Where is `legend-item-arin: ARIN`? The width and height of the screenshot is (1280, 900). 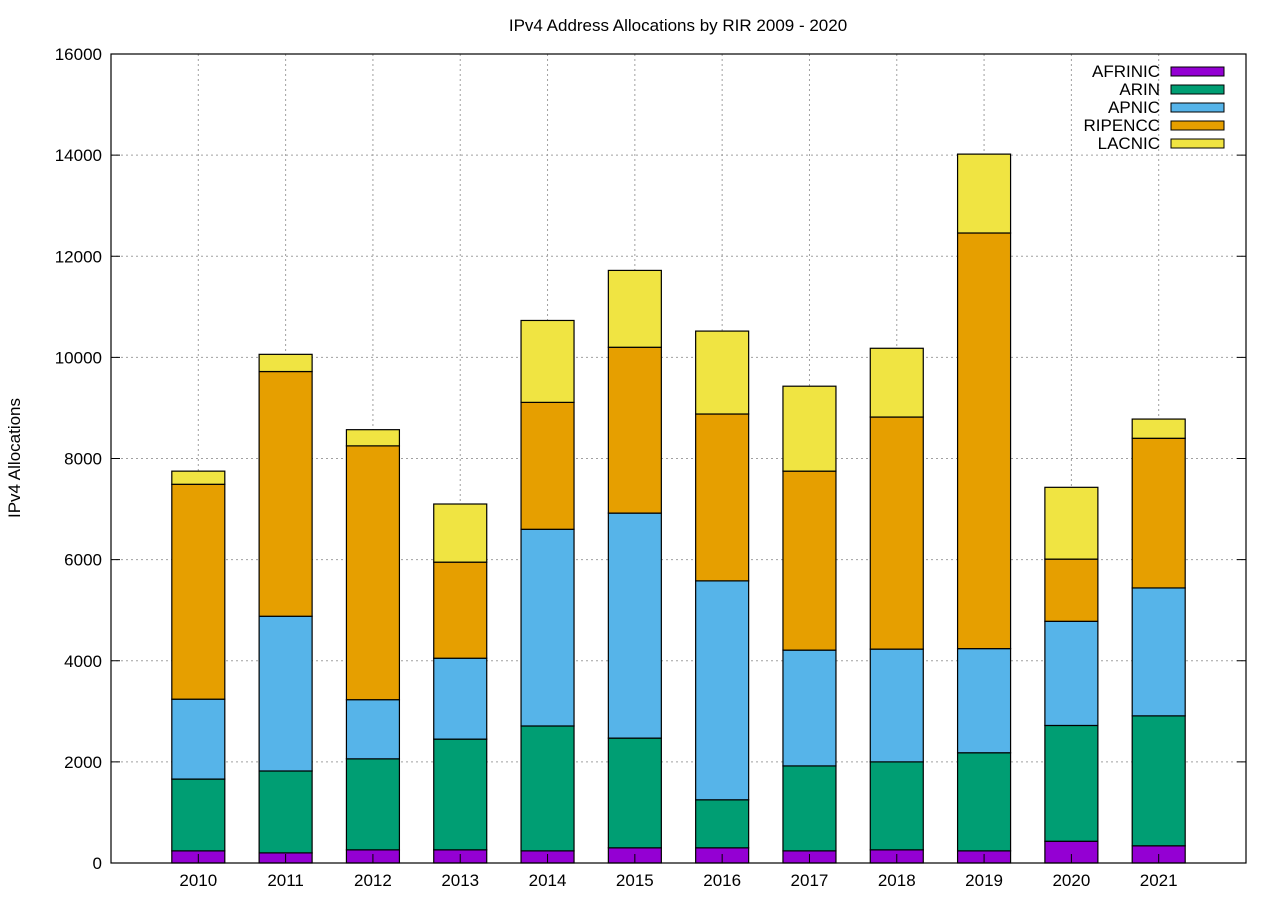 legend-item-arin: ARIN is located at coordinates (1172, 89).